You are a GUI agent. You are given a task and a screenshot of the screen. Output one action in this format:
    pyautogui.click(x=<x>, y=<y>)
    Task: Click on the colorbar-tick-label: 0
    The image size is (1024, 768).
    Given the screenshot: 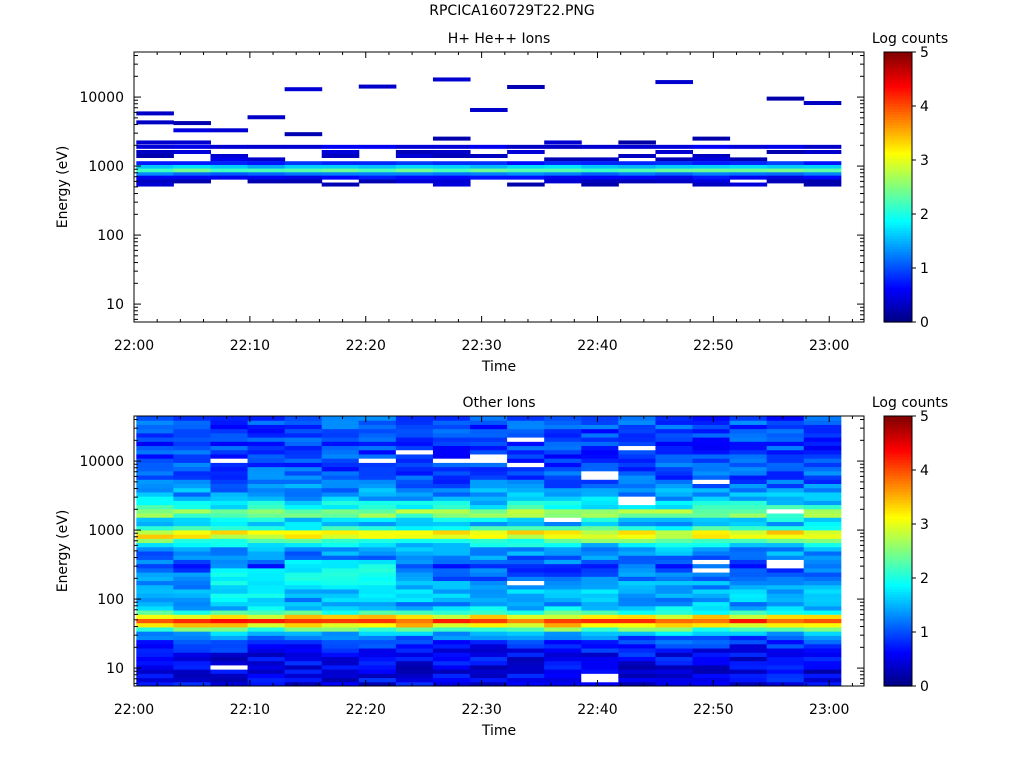 What is the action you would take?
    pyautogui.click(x=924, y=687)
    